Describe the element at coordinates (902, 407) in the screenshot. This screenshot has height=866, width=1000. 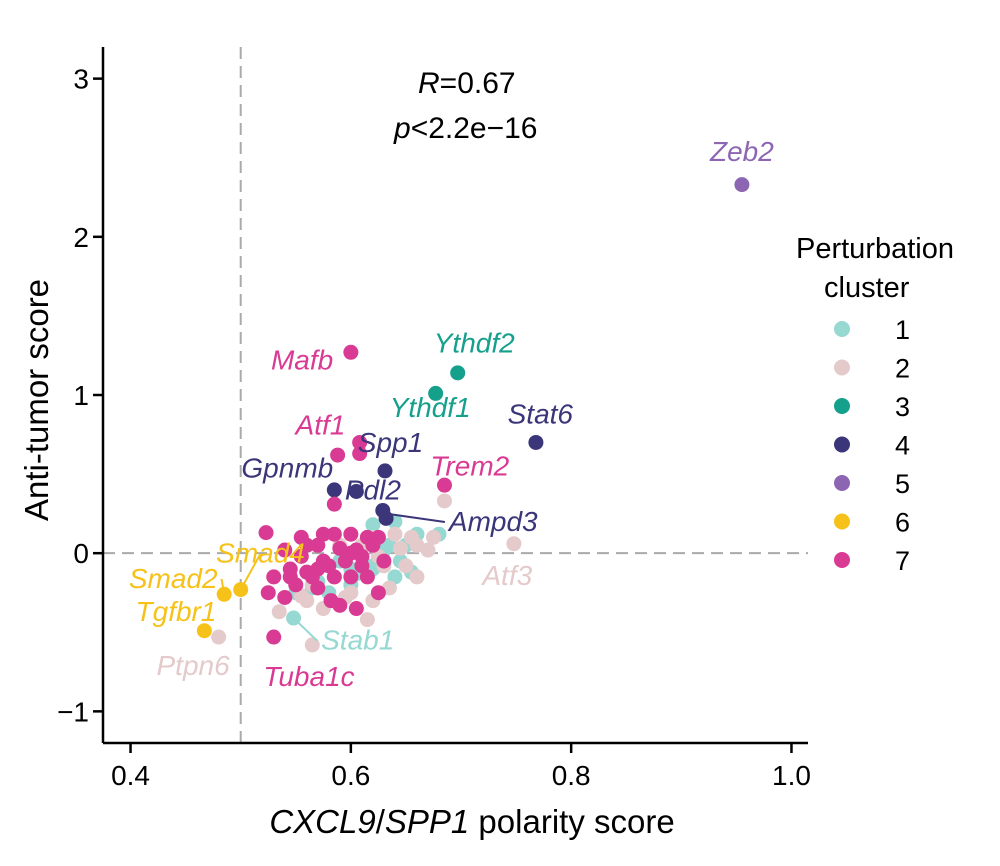
I see `legend-label-cluster-3: 3` at that location.